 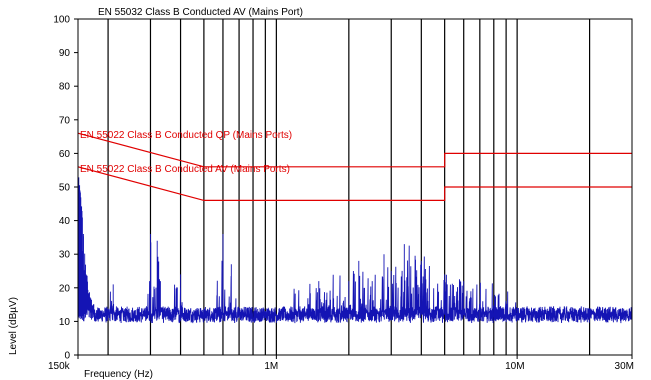 I want to click on x-tick-label: 1M, so click(x=271, y=366).